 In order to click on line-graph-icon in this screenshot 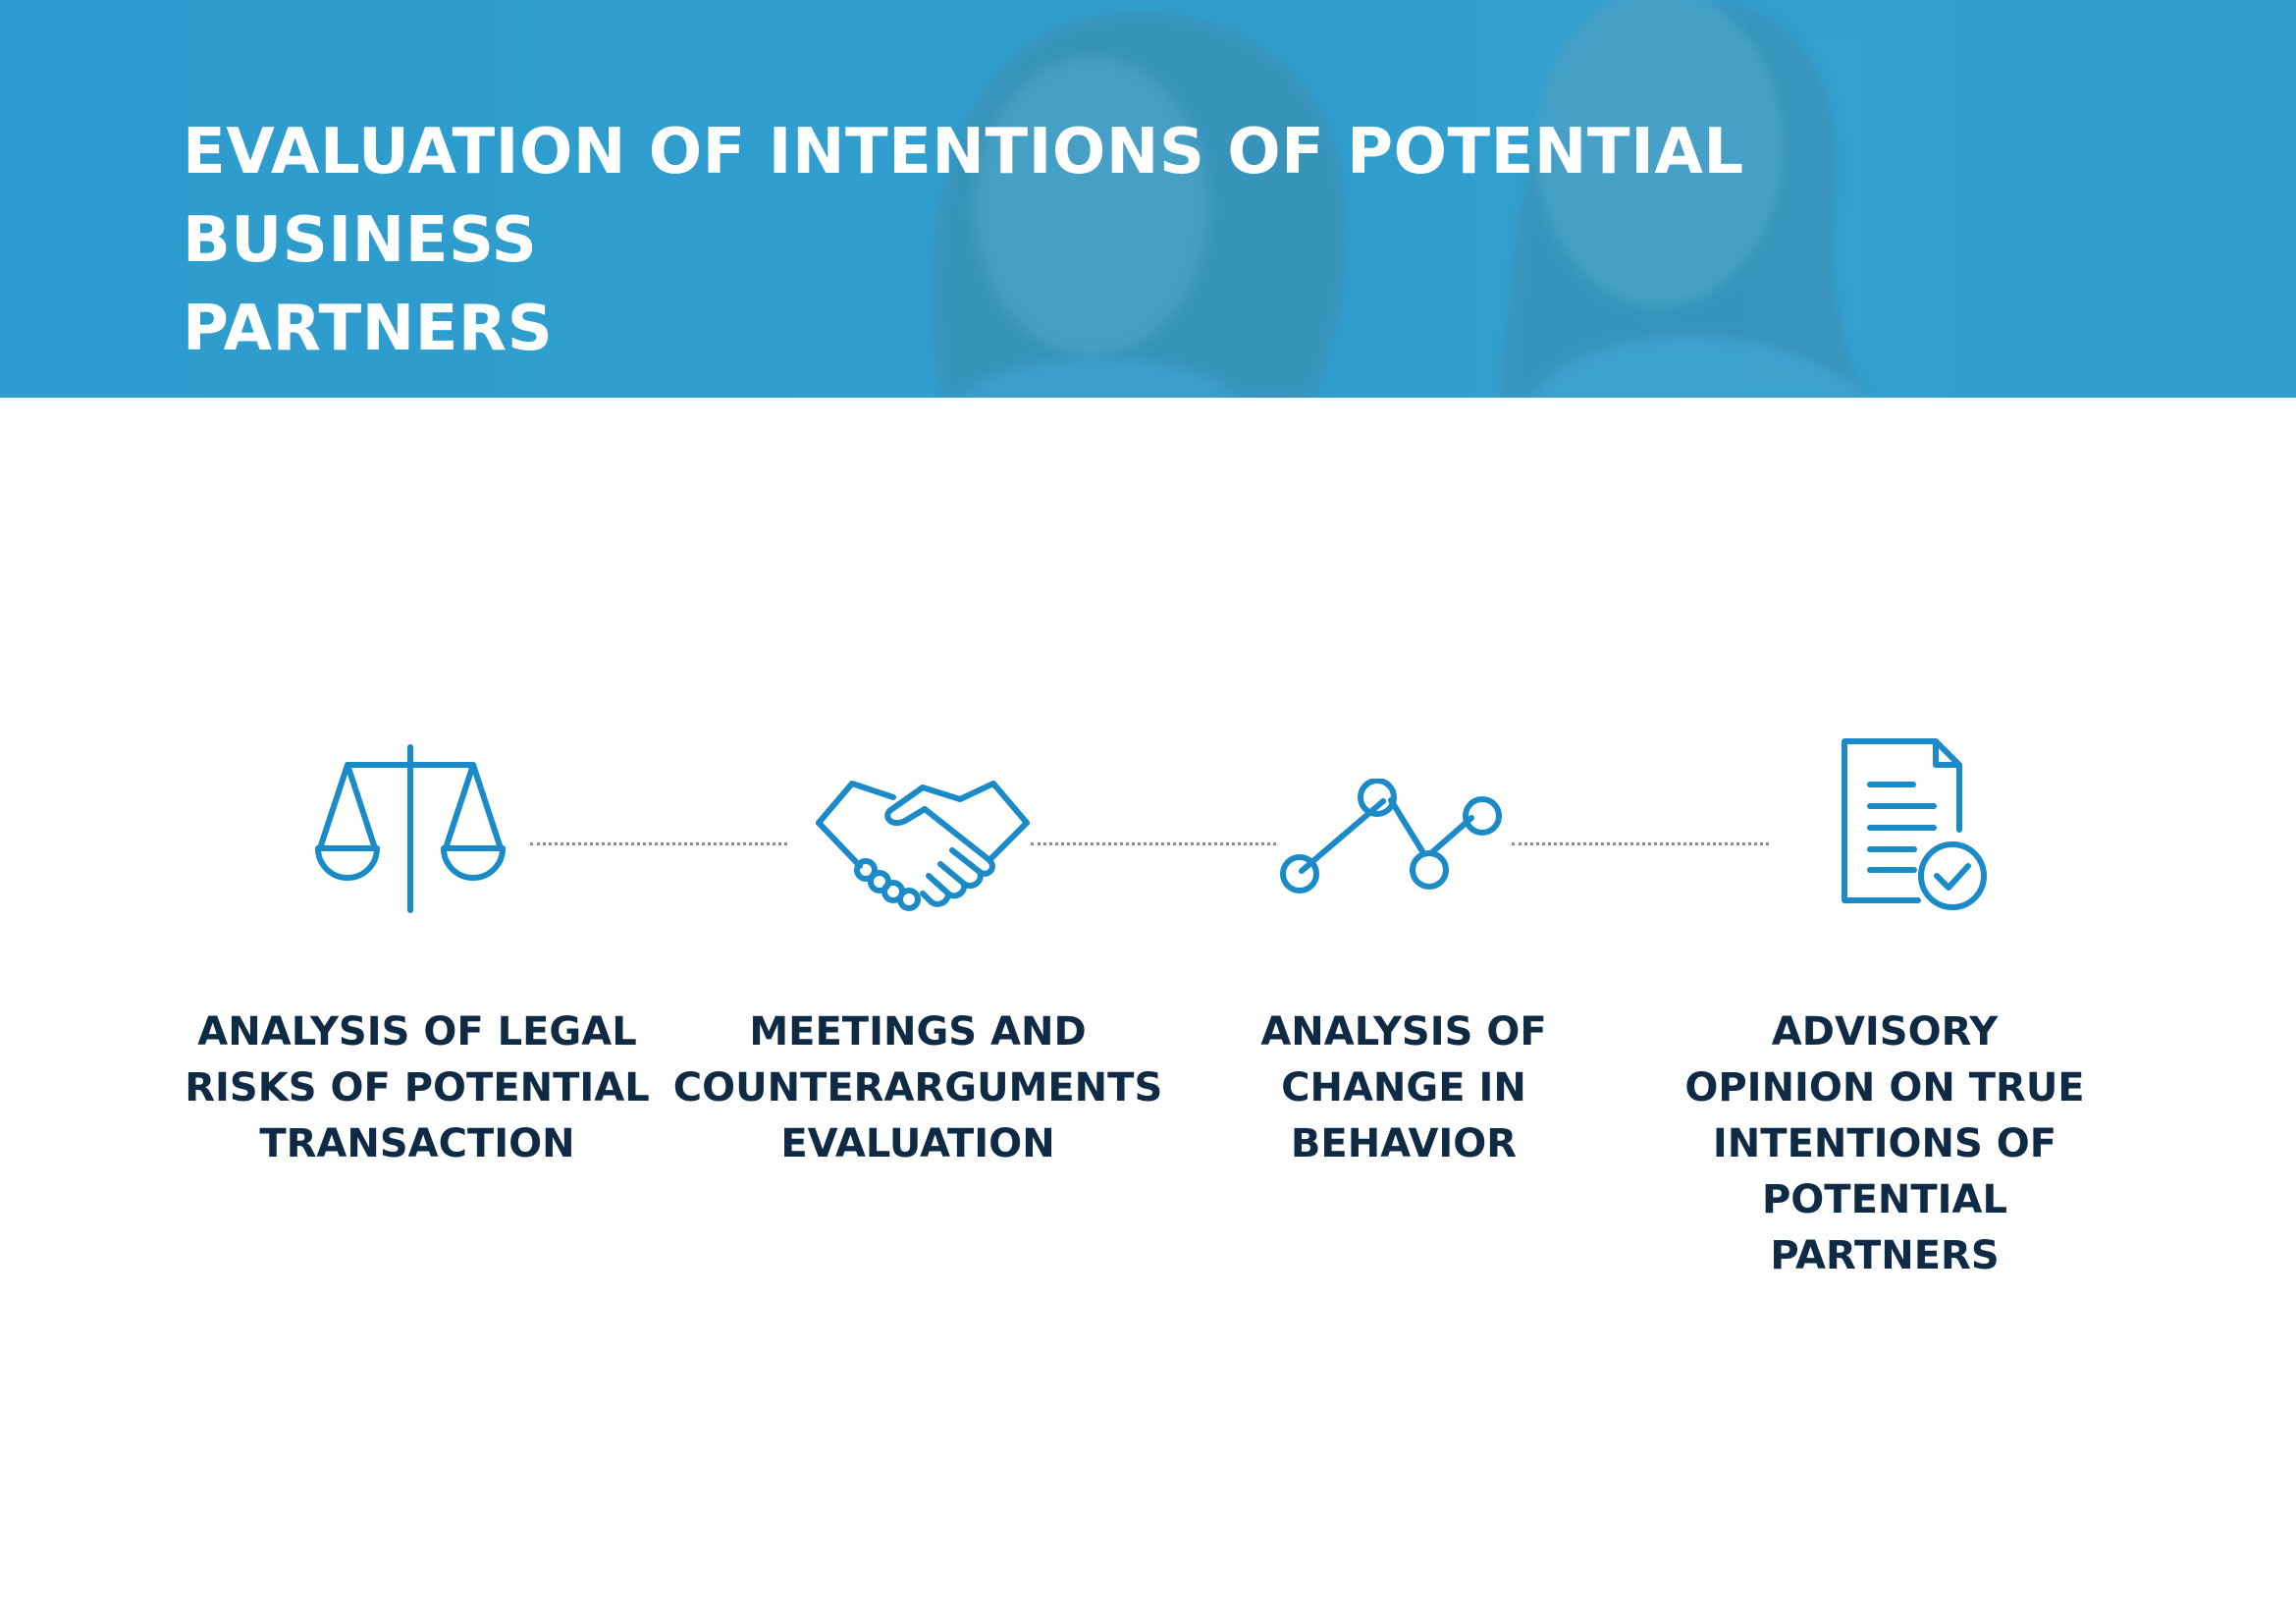, I will do `click(1391, 836)`.